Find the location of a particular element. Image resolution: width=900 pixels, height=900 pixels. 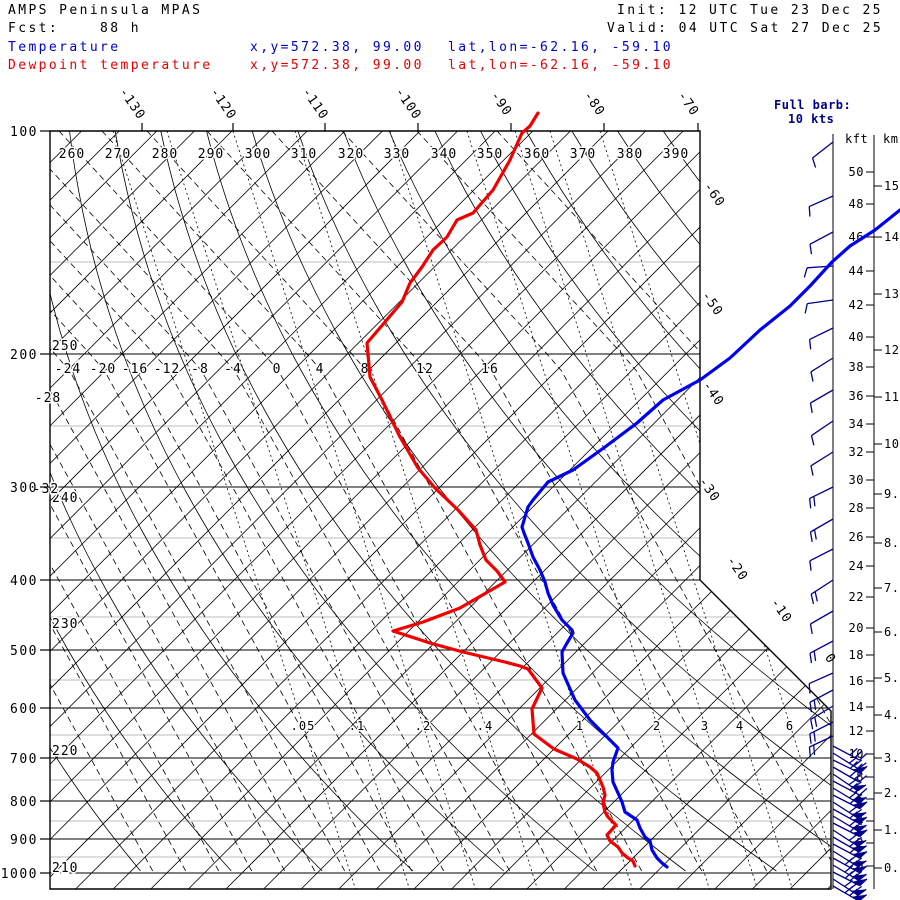

svg-text: 7. is located at coordinates (891, 588).